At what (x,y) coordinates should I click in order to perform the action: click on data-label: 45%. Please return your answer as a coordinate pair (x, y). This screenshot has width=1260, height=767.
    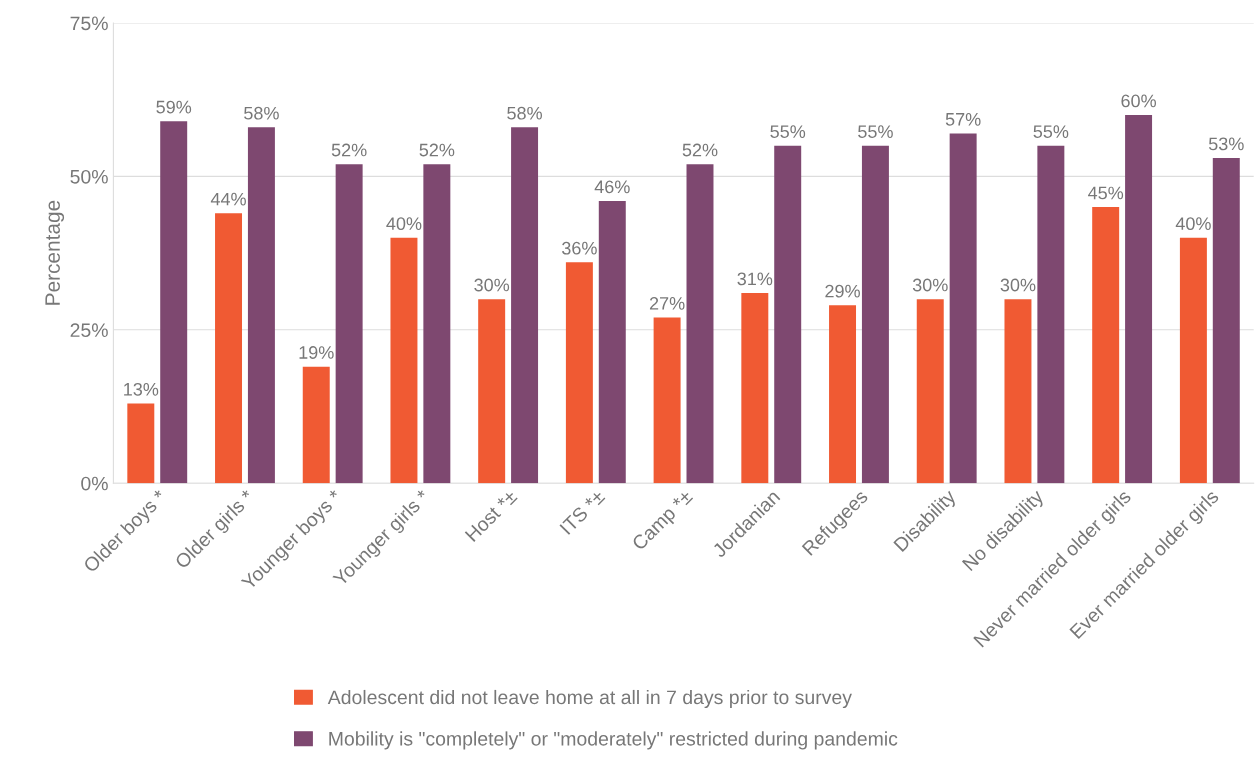
    Looking at the image, I should click on (1106, 193).